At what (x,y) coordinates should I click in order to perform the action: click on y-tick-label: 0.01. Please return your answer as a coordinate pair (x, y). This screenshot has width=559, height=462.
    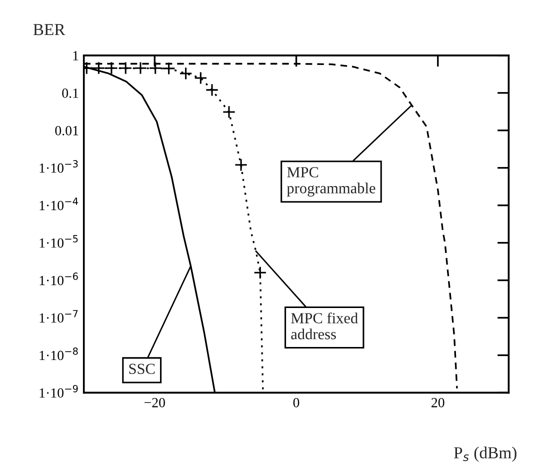
    Looking at the image, I should click on (66, 131).